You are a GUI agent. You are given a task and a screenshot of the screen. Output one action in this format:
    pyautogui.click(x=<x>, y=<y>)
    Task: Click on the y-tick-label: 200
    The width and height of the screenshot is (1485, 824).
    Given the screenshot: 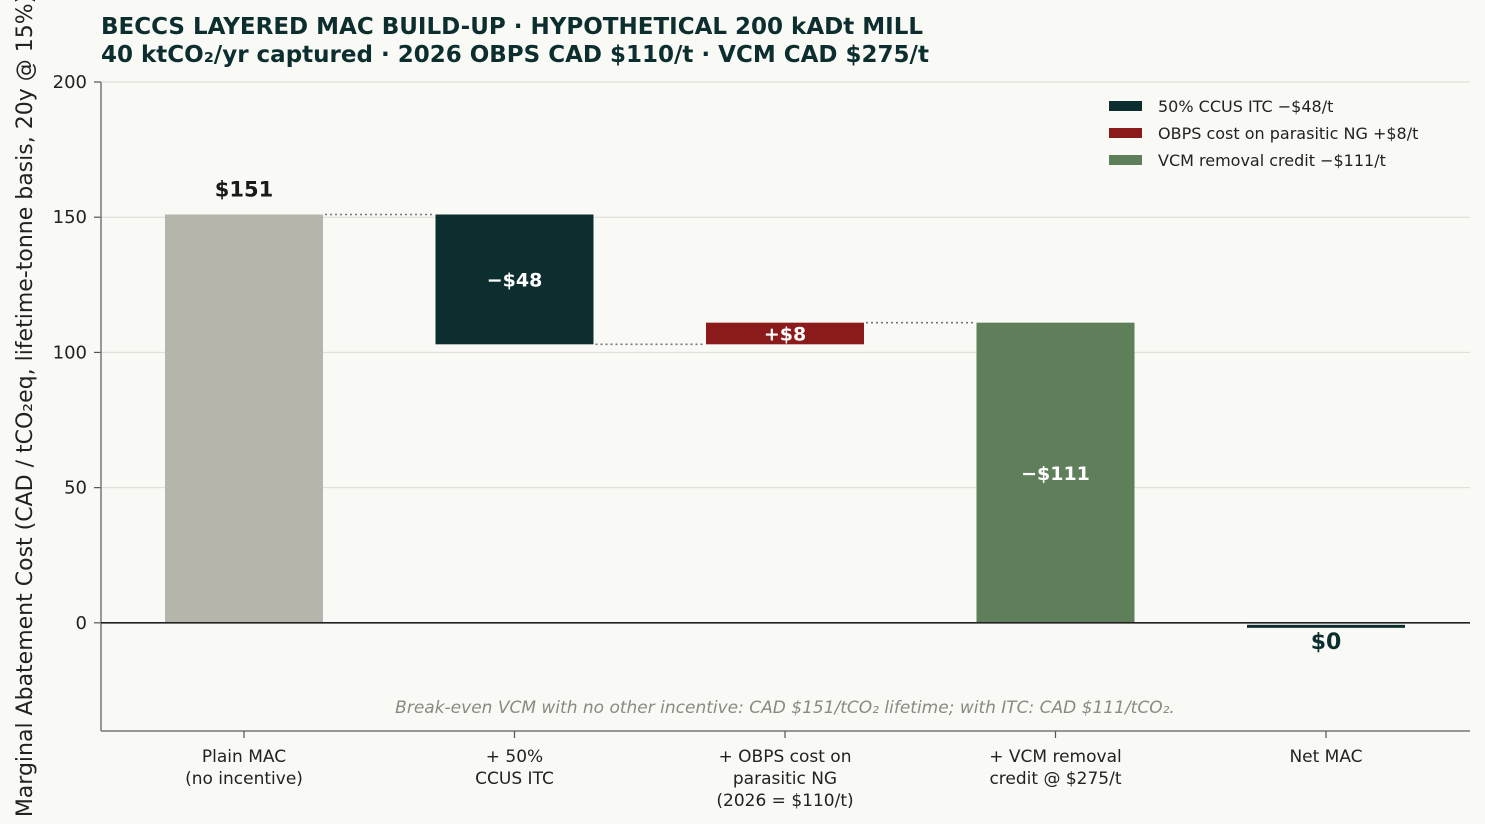 What is the action you would take?
    pyautogui.click(x=70, y=82)
    